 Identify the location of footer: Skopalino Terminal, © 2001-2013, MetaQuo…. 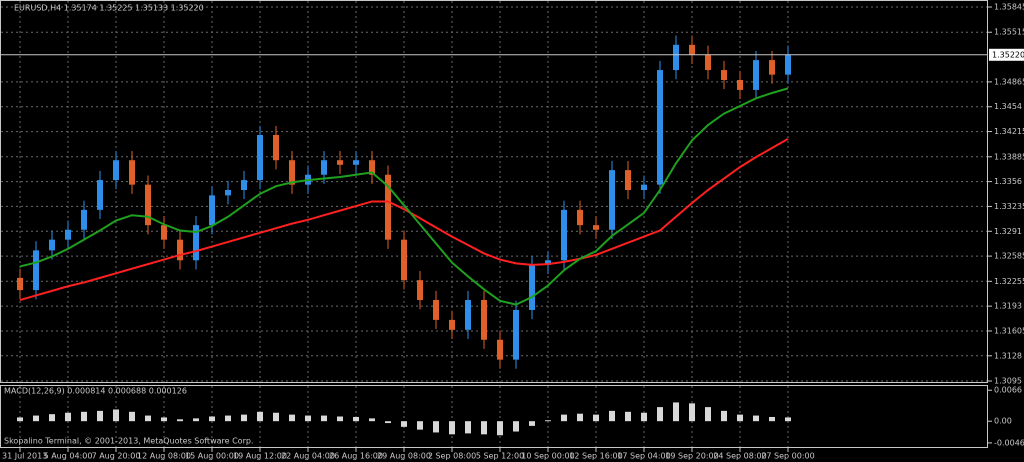
(128, 441).